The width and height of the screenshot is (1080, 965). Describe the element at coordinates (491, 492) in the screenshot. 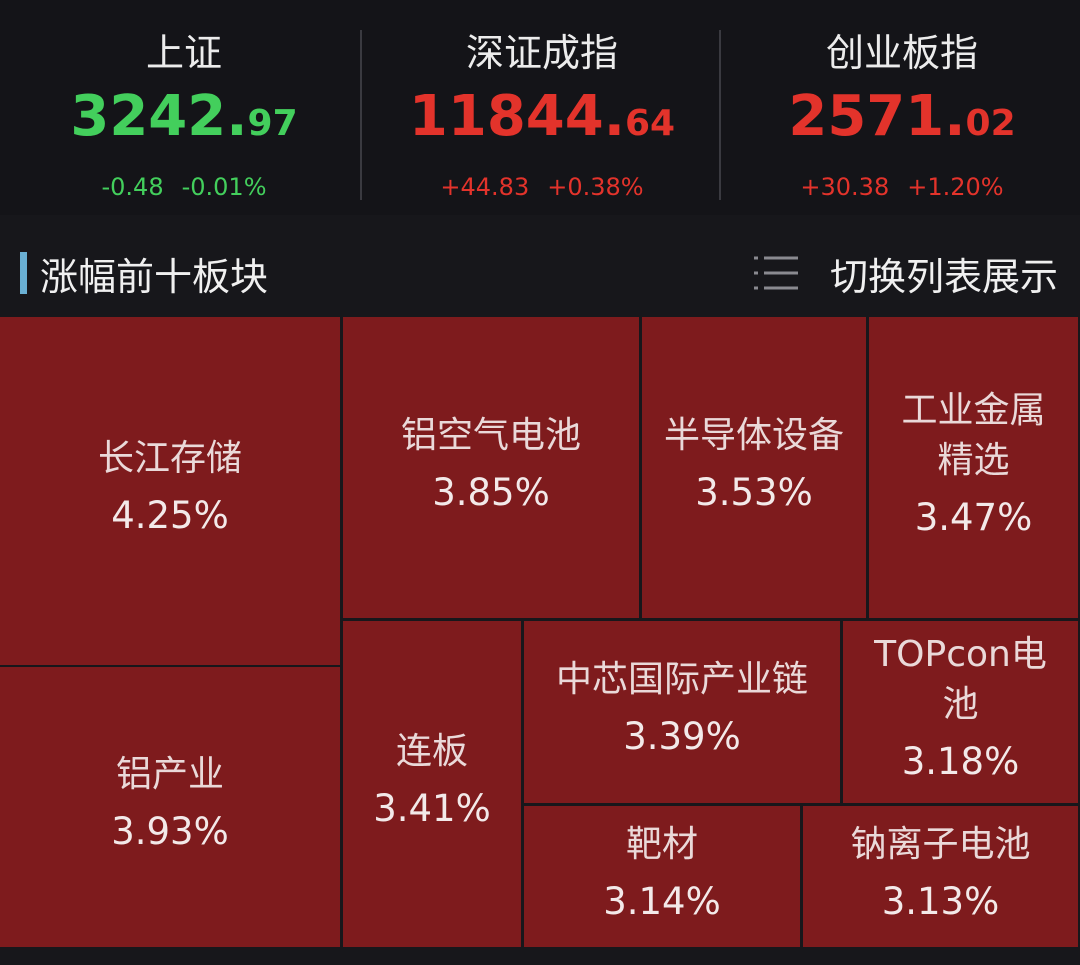

I see `tile-change: 3.85%` at that location.